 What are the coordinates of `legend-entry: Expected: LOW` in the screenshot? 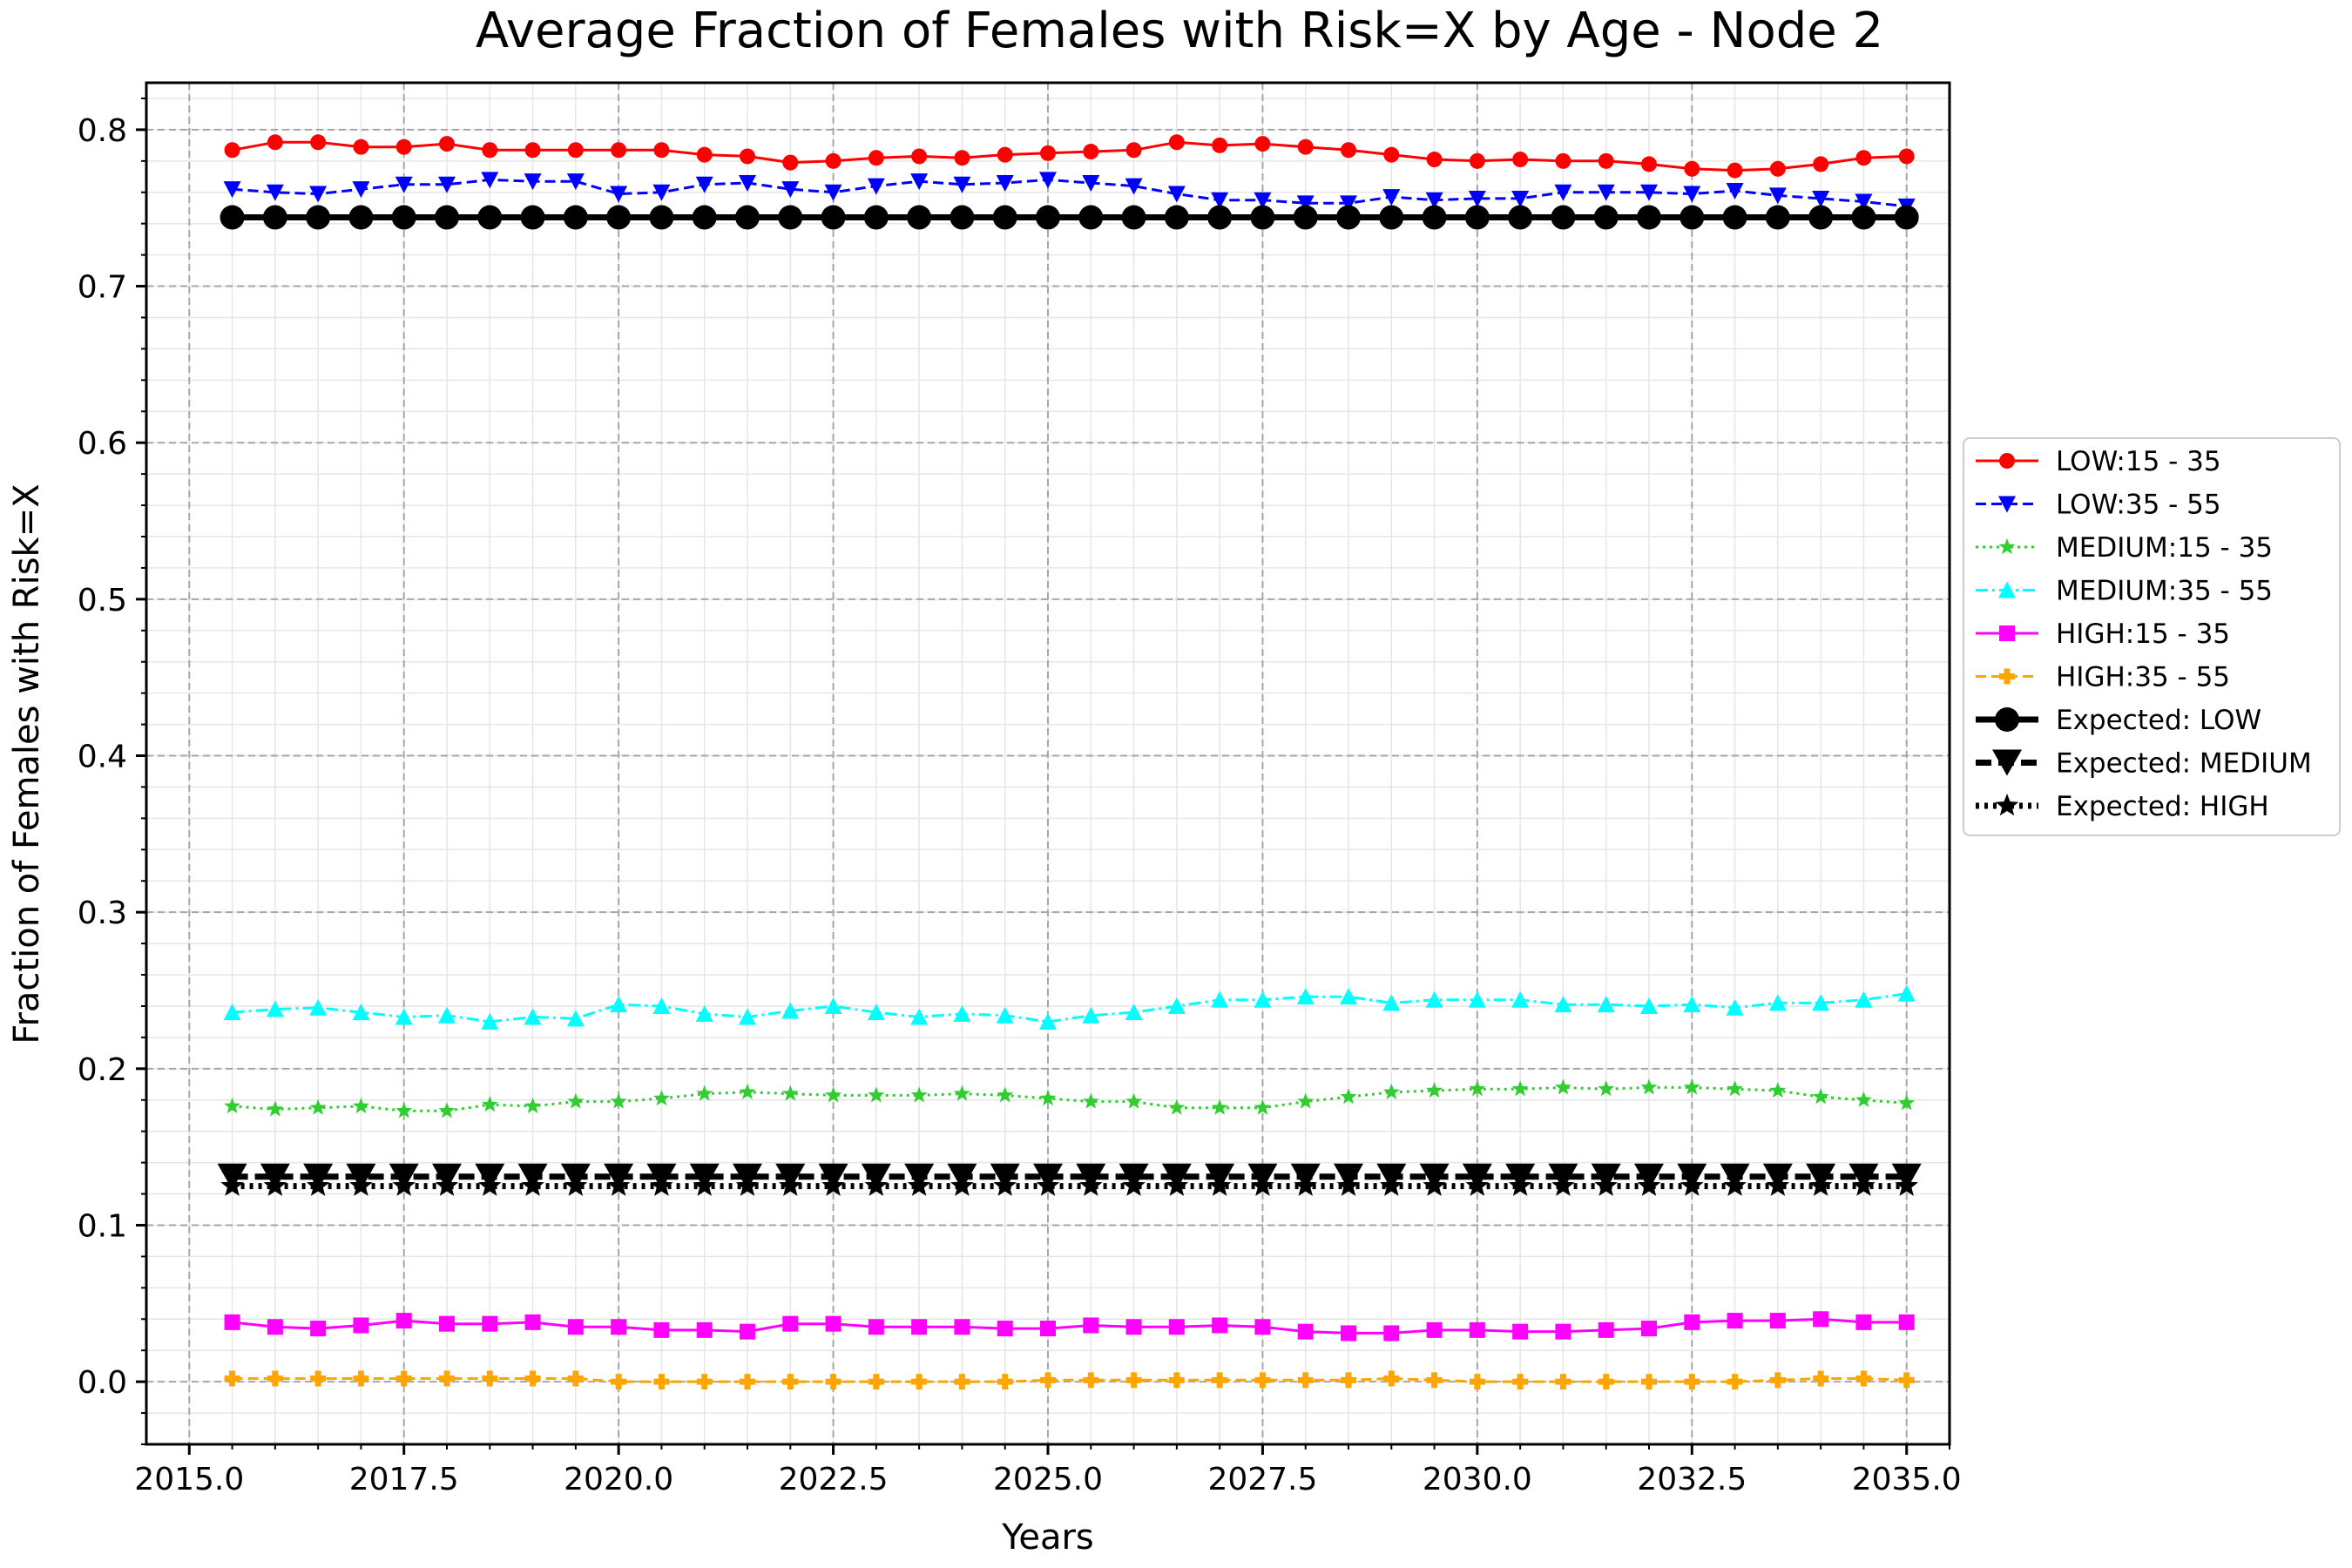 It's located at (2118, 721).